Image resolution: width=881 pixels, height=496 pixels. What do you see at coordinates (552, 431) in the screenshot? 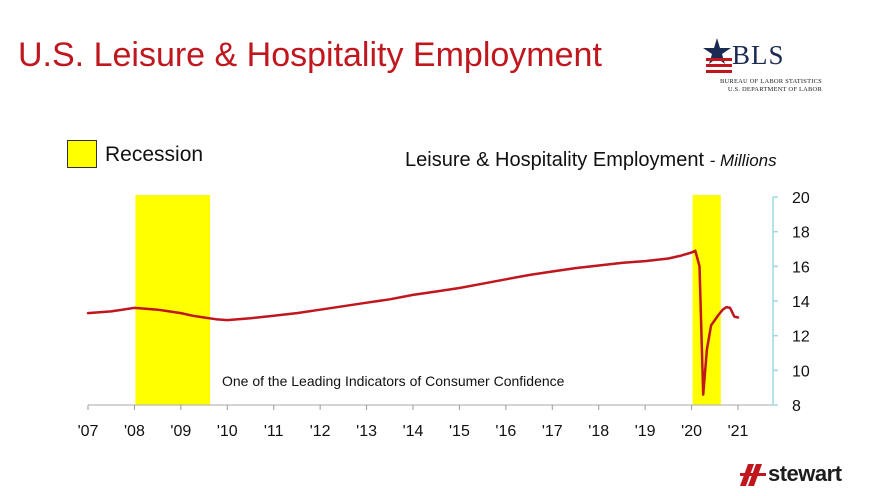
I see `x-tick-label: '17` at bounding box center [552, 431].